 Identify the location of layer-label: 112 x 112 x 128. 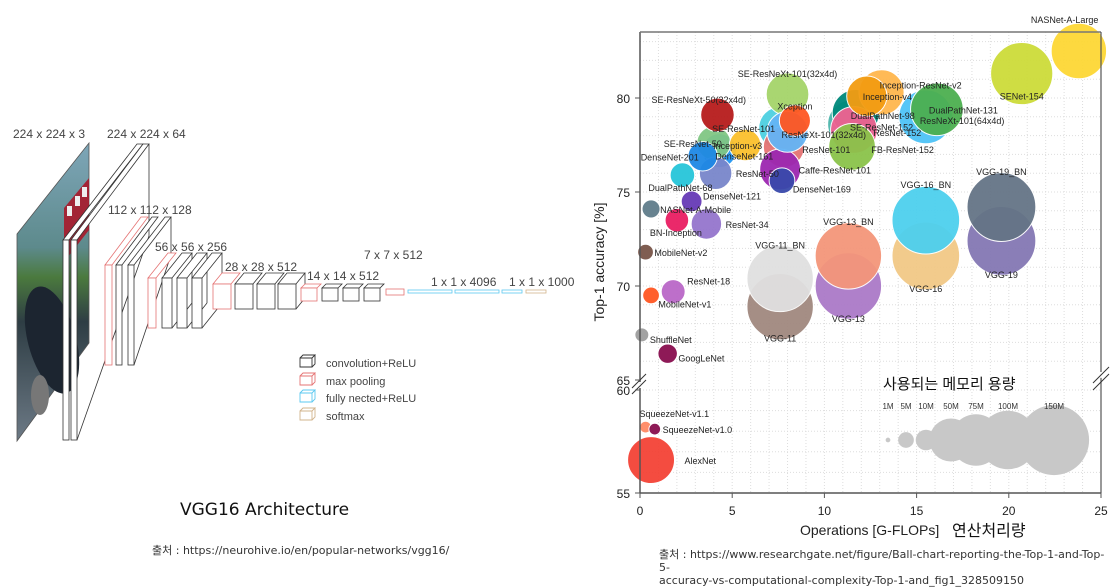
(150, 210).